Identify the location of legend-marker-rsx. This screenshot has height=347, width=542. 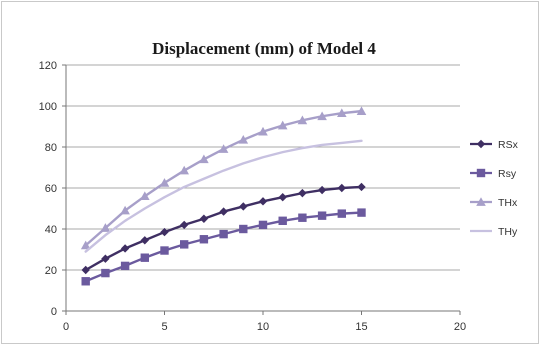
(481, 144).